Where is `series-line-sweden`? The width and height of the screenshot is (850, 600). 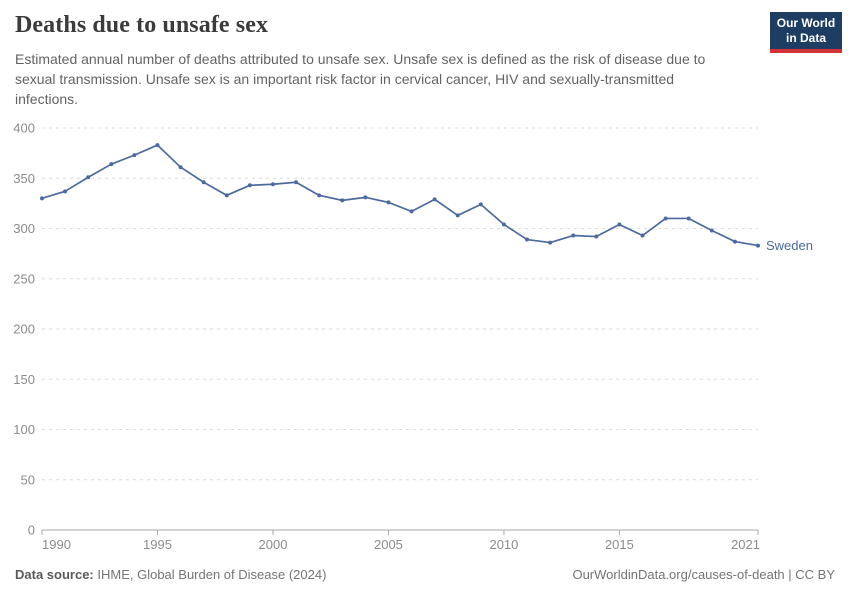
series-line-sweden is located at coordinates (400, 195).